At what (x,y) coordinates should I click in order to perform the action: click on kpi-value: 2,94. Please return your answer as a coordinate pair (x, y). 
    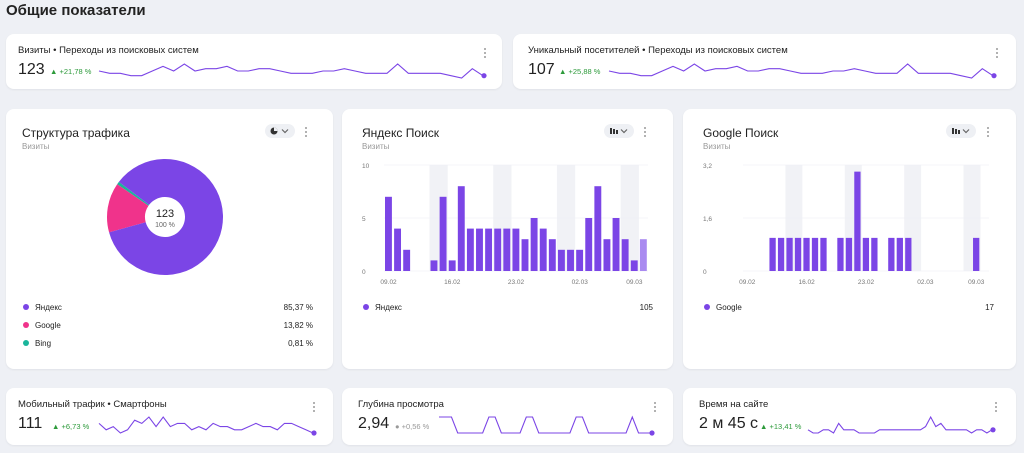
    Looking at the image, I should click on (374, 423).